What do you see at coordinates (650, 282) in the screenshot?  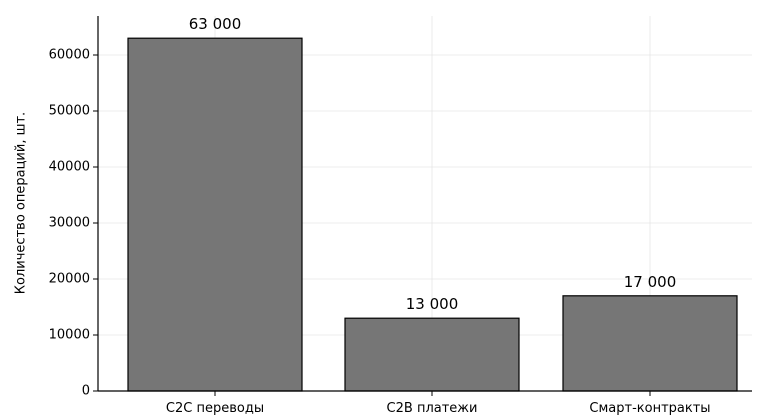 I see `data-label: 17 000` at bounding box center [650, 282].